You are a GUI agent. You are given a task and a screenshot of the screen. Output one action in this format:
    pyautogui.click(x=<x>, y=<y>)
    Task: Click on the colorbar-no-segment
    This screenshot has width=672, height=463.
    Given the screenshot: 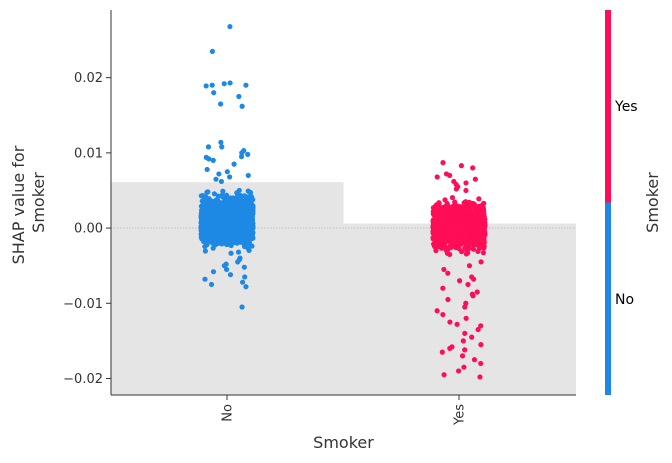 What is the action you would take?
    pyautogui.click(x=608, y=298)
    